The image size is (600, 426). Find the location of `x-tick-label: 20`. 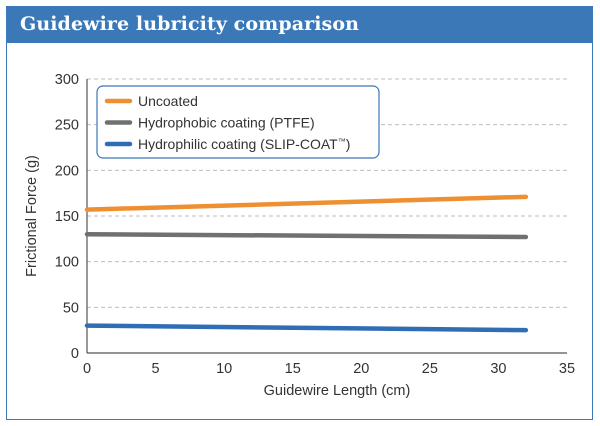

x-tick-label: 20 is located at coordinates (361, 369).